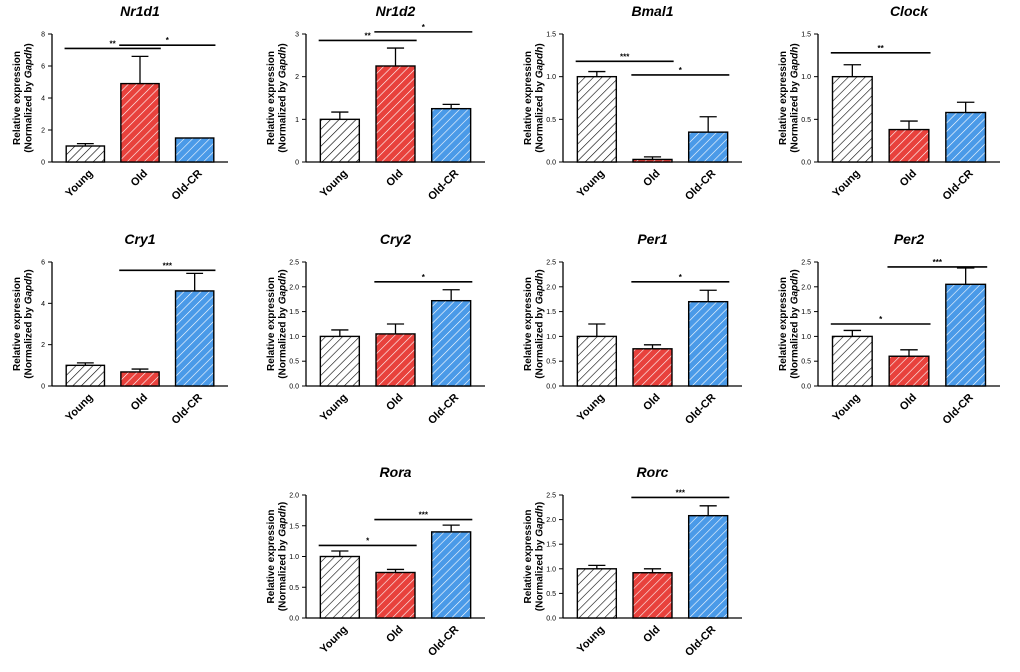  What do you see at coordinates (297, 120) in the screenshot?
I see `y-tick-label: 1` at bounding box center [297, 120].